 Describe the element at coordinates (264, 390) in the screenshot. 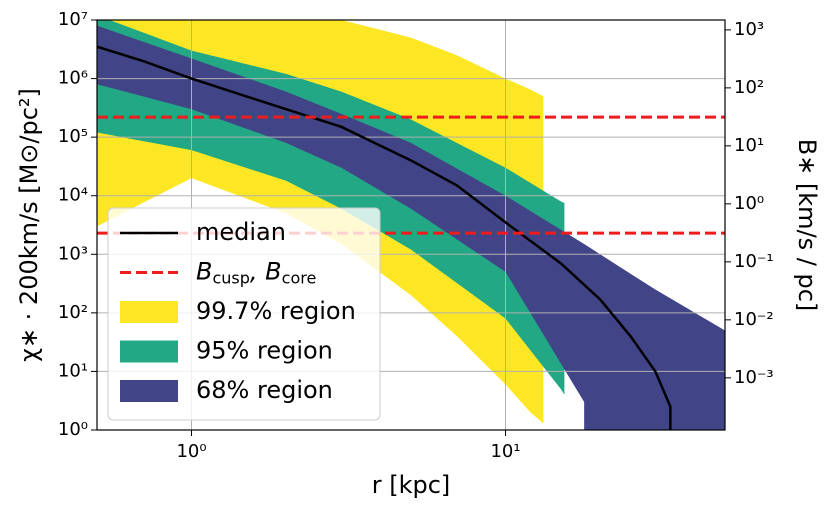

I see `legend-label: 68% region` at that location.